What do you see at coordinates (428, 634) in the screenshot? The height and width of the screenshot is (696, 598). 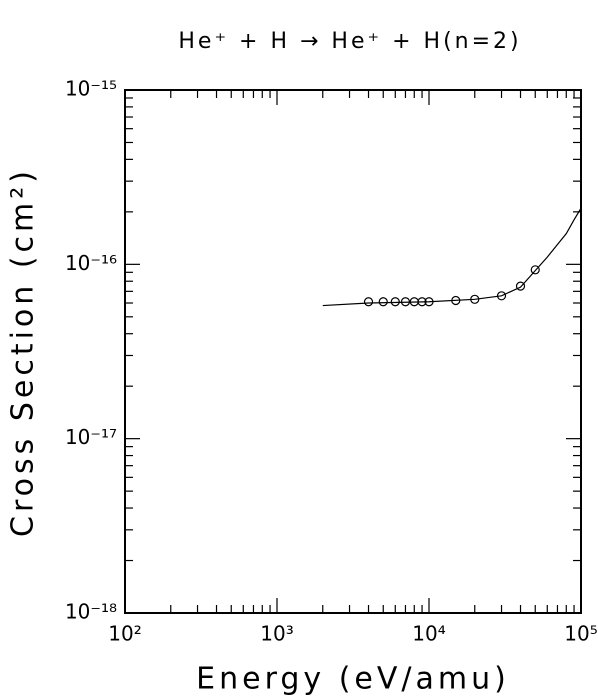 I see `x-tick-label: 10⁴` at bounding box center [428, 634].